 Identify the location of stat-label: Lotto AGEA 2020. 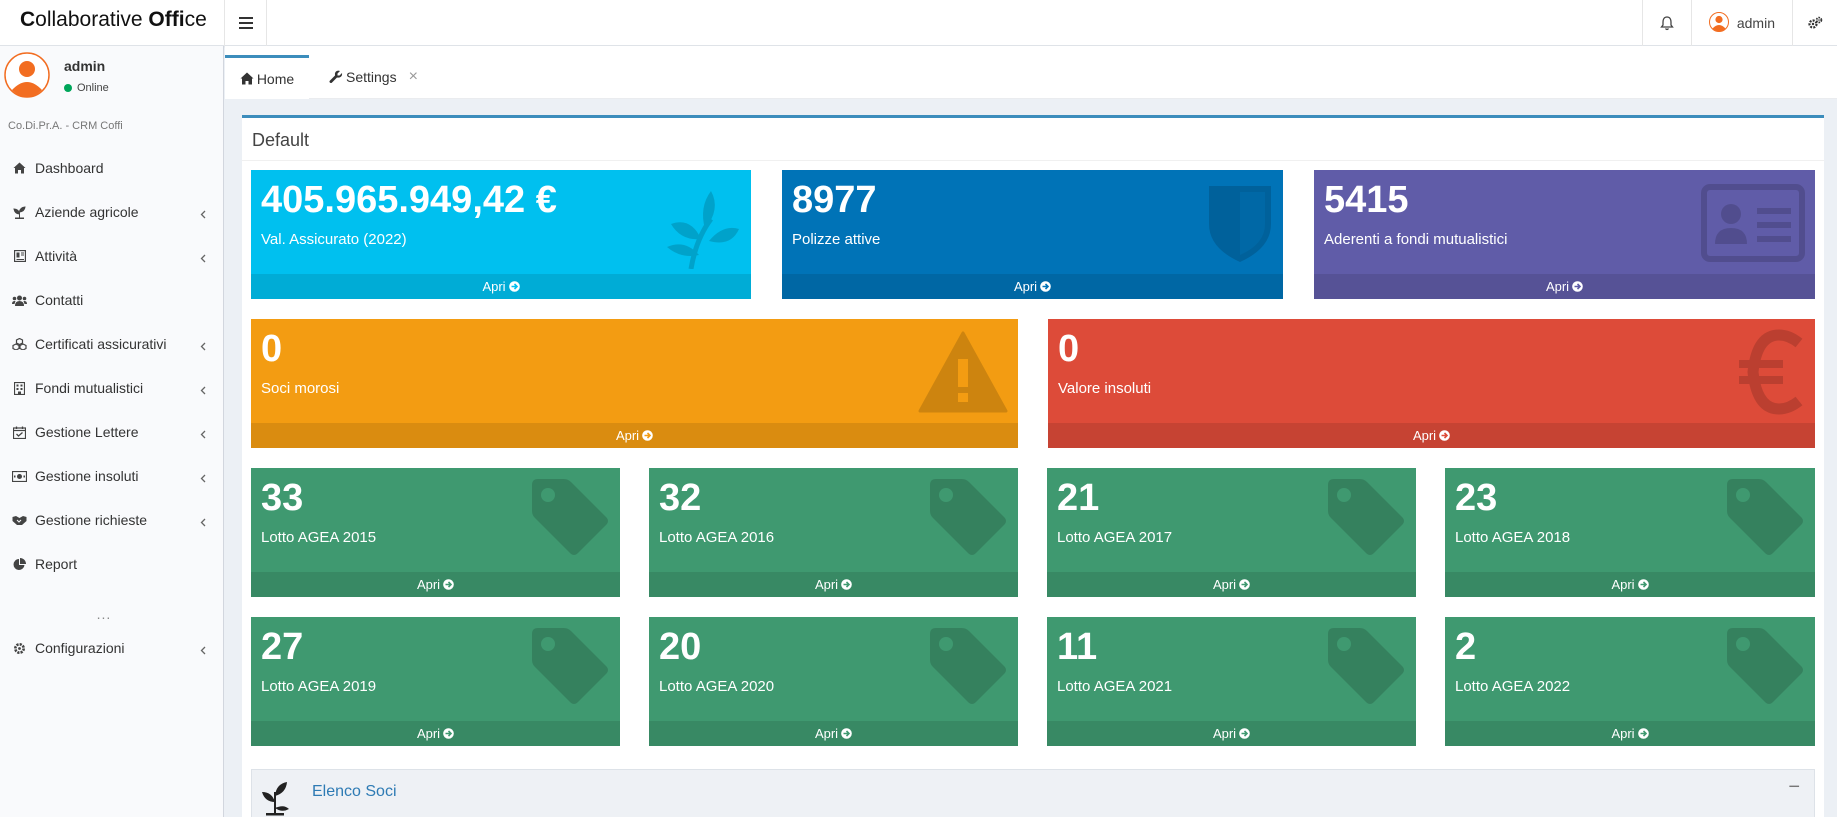
(717, 686).